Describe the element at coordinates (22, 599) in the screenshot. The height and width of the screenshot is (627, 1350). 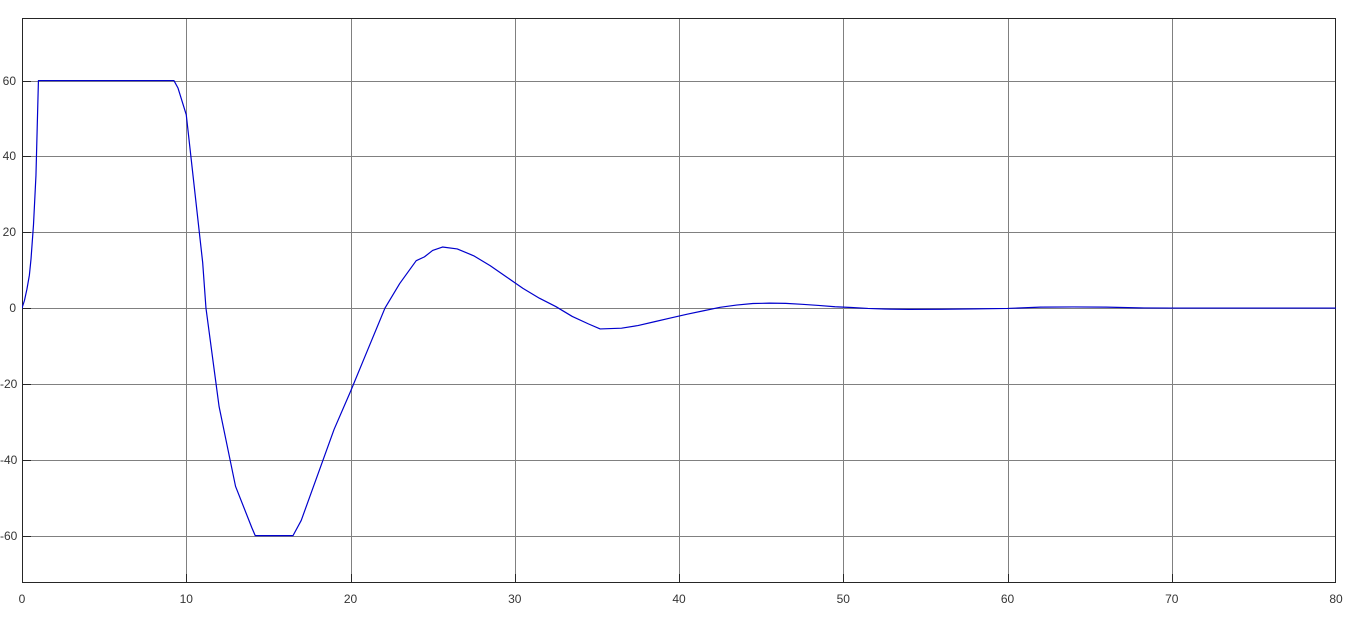
I see `x-tick-label: 0` at that location.